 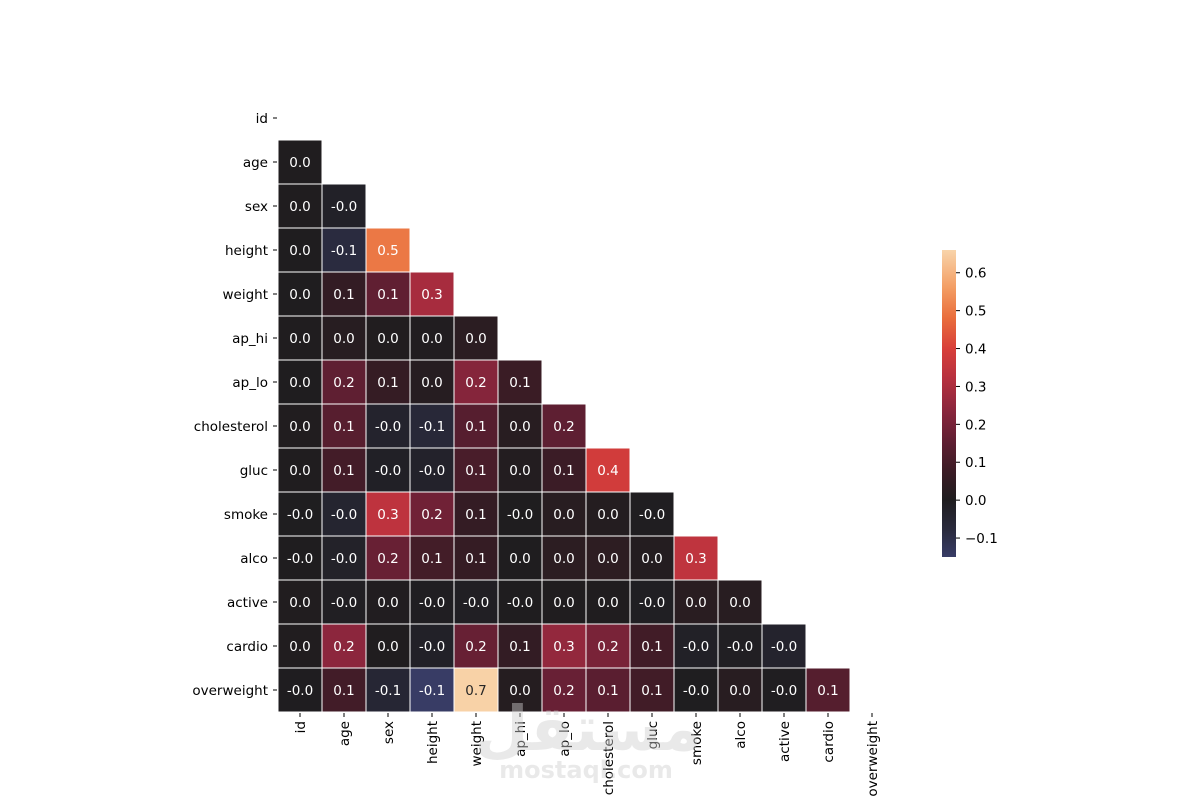 What do you see at coordinates (300, 162) in the screenshot?
I see `heatmap-cell-age-id` at bounding box center [300, 162].